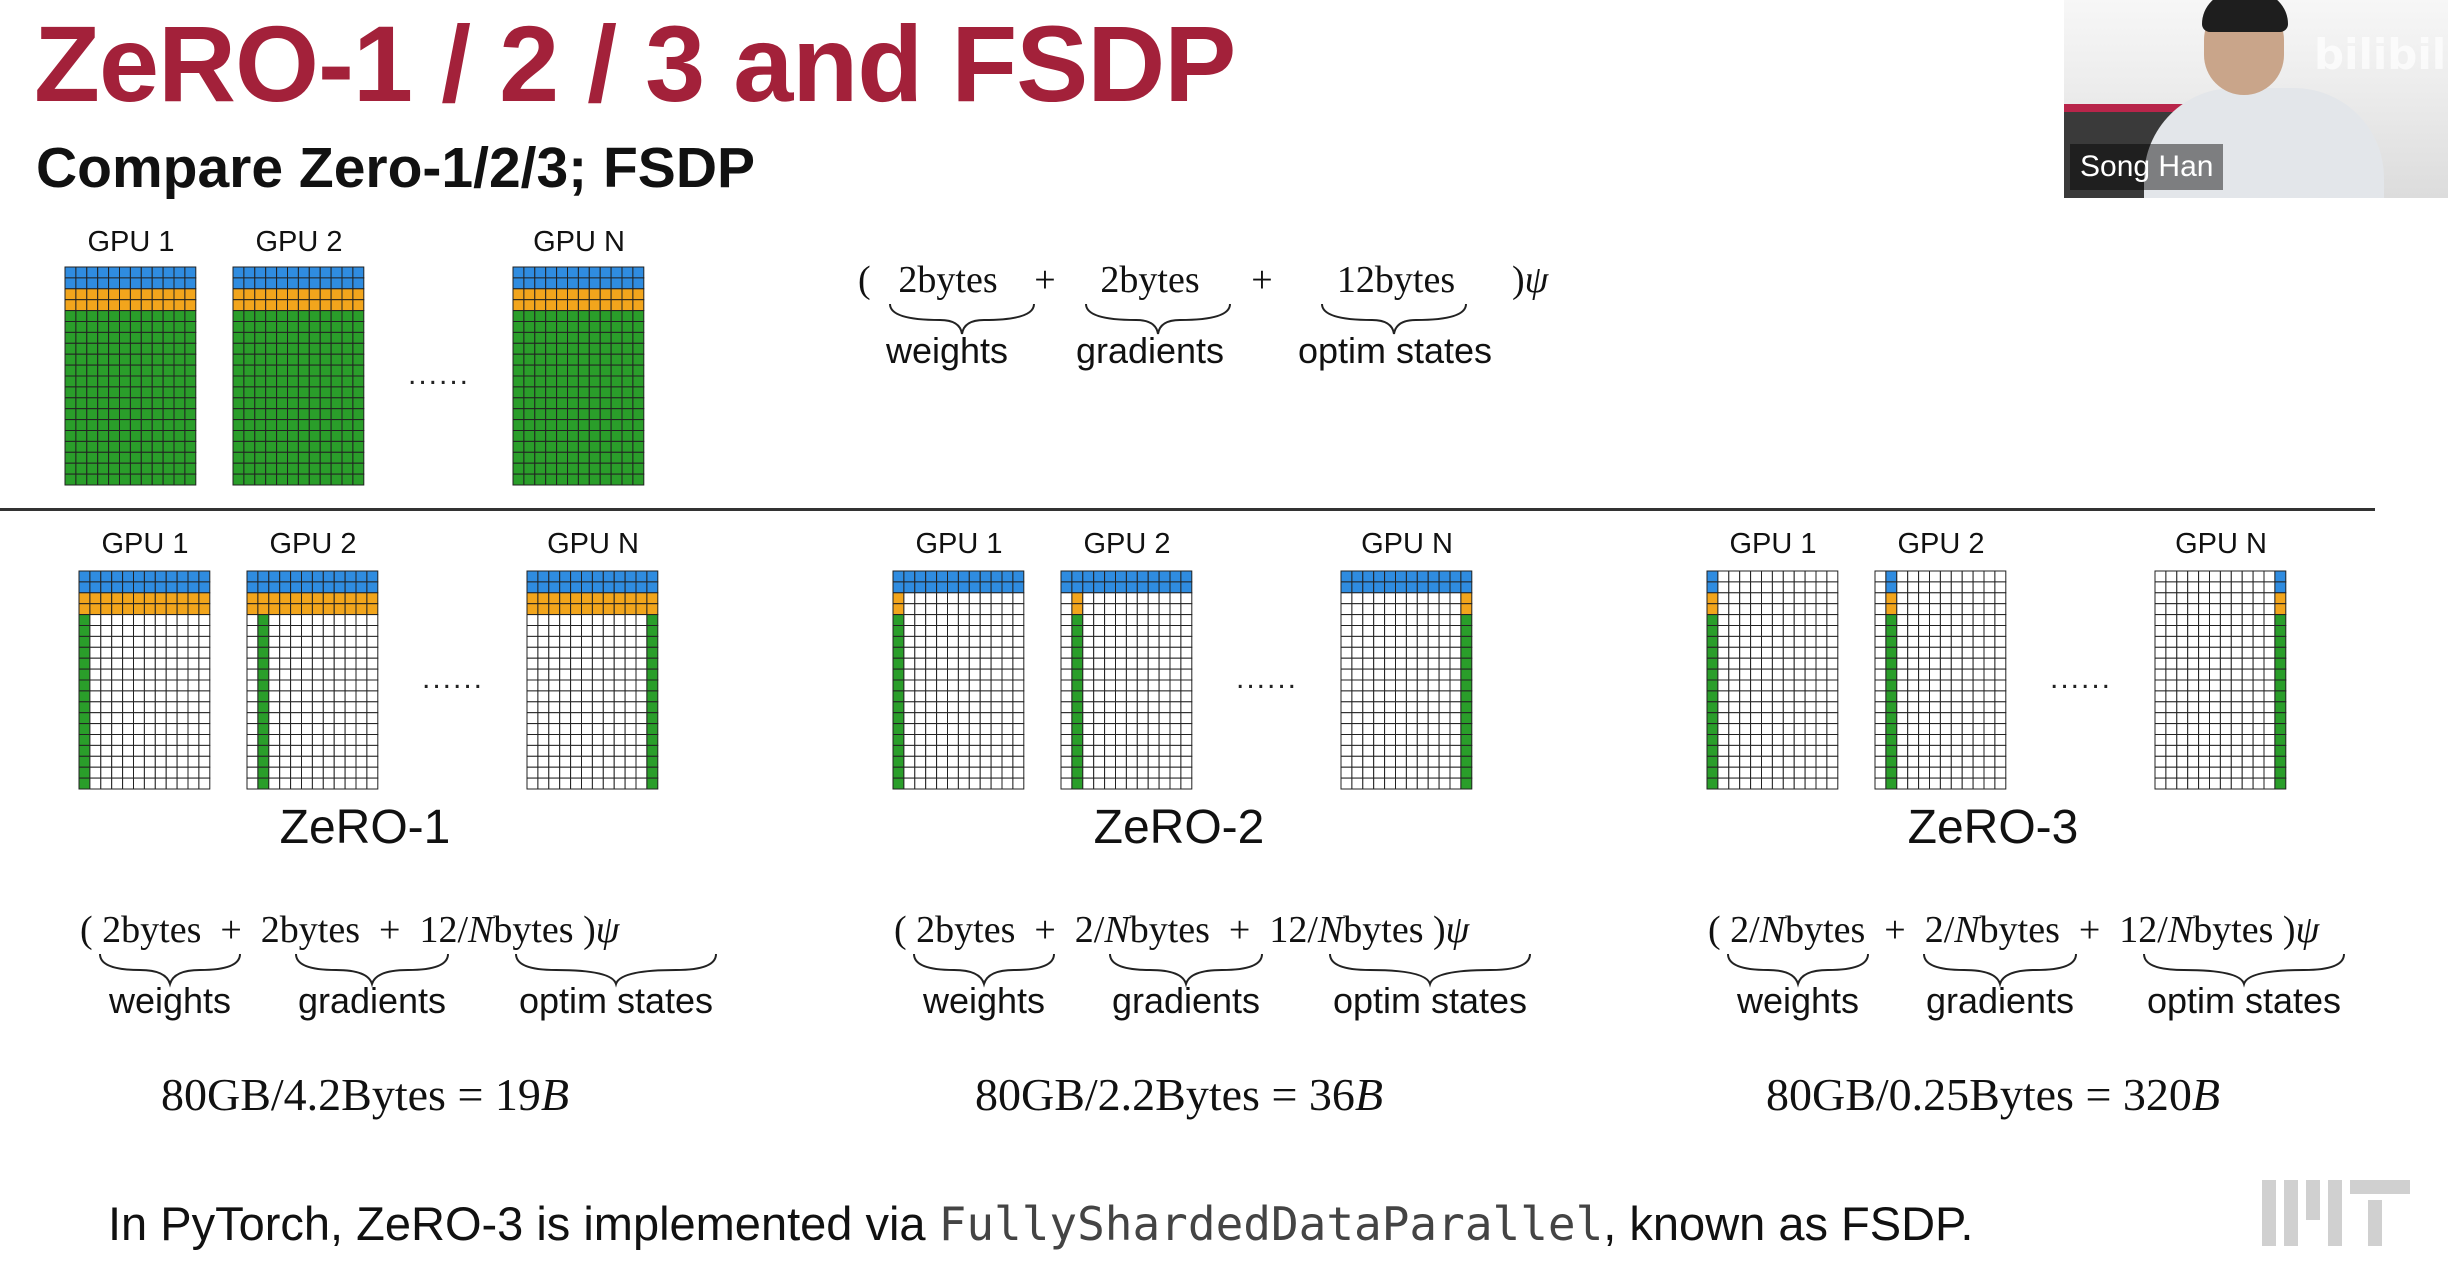 This screenshot has height=1267, width=2448. Describe the element at coordinates (958, 680) in the screenshot. I see `memory-grid` at that location.